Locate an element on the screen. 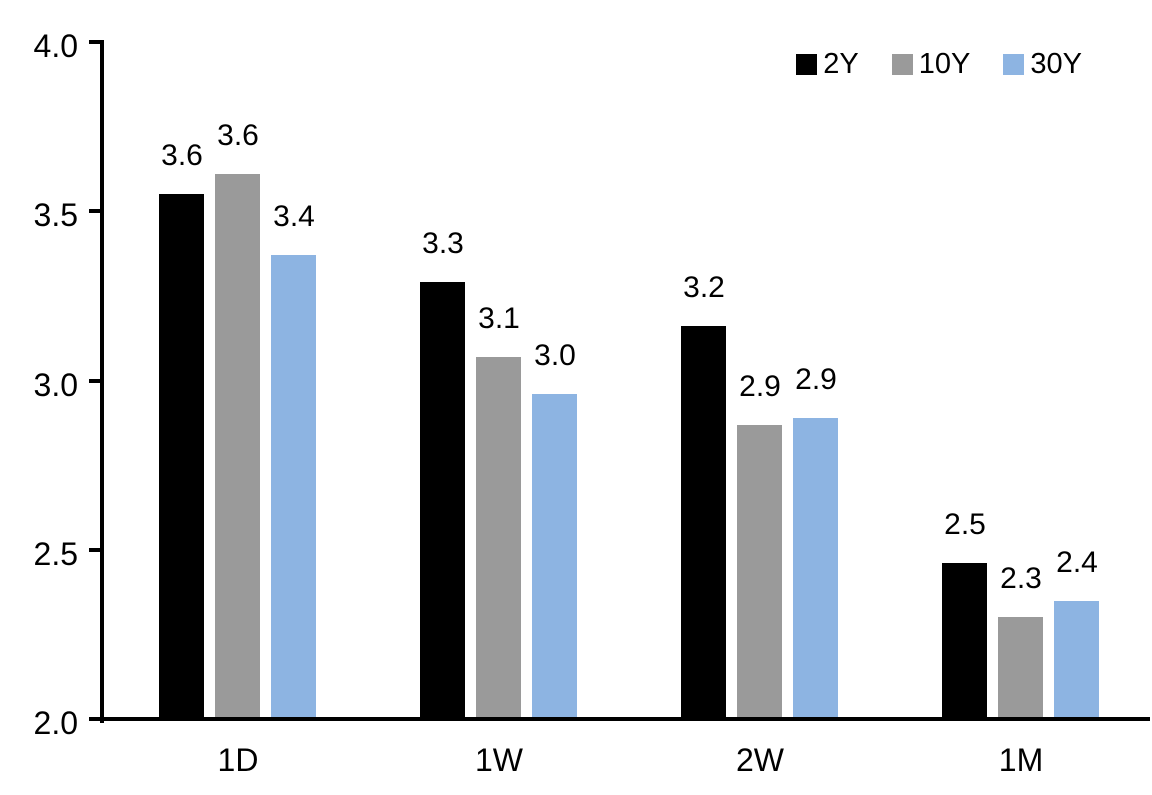 This screenshot has height=795, width=1152. legend-label: 30Y is located at coordinates (1056, 64).